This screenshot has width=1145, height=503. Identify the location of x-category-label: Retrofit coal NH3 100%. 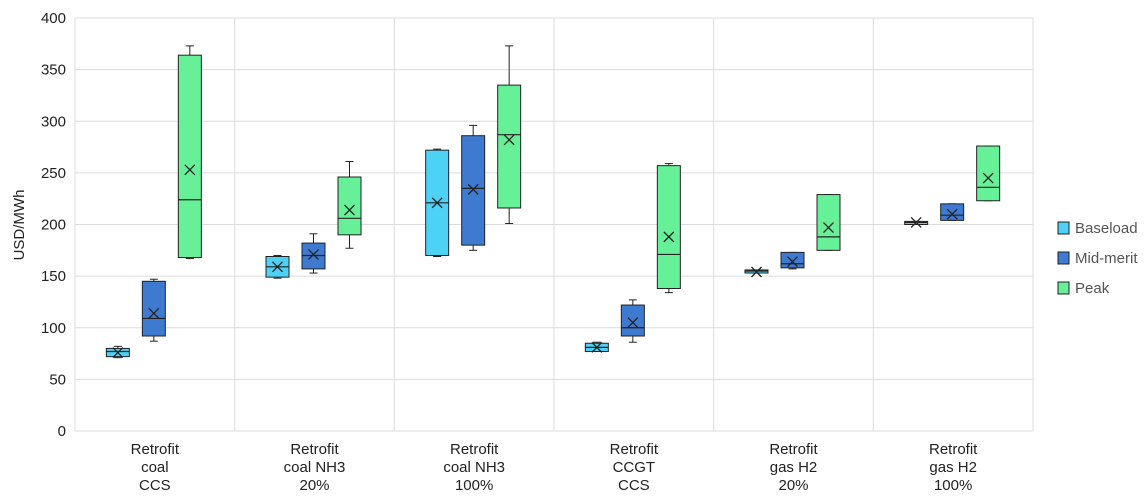
(474, 467).